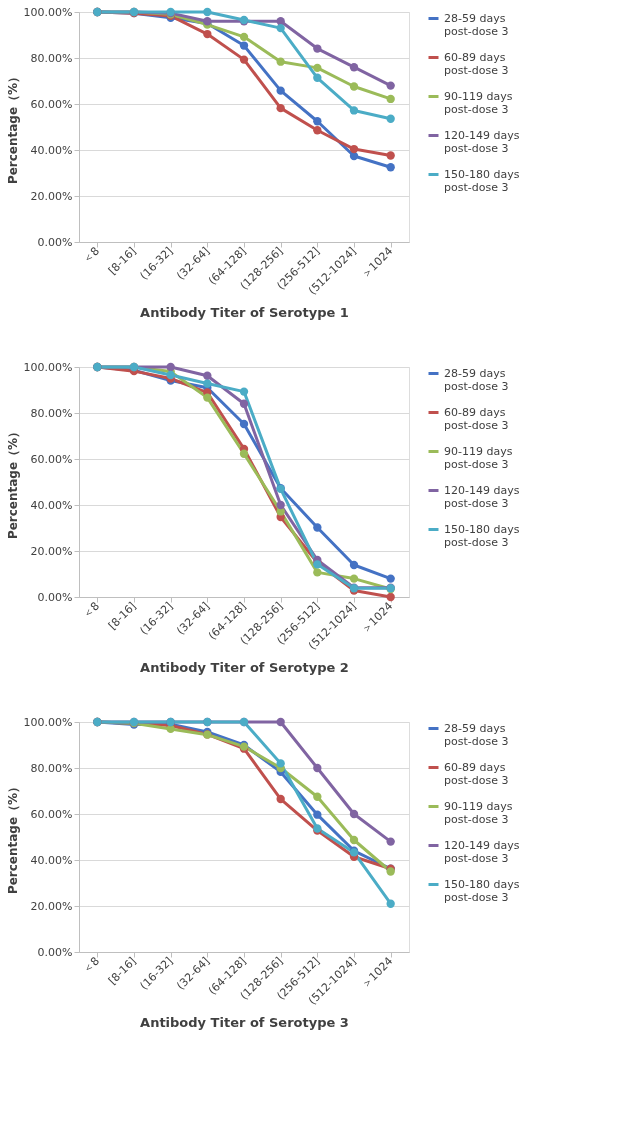 The width and height of the screenshot is (625, 1126). What do you see at coordinates (244, 1022) in the screenshot?
I see `x-axis-title: Antibody Titer of Serotype 3` at bounding box center [244, 1022].